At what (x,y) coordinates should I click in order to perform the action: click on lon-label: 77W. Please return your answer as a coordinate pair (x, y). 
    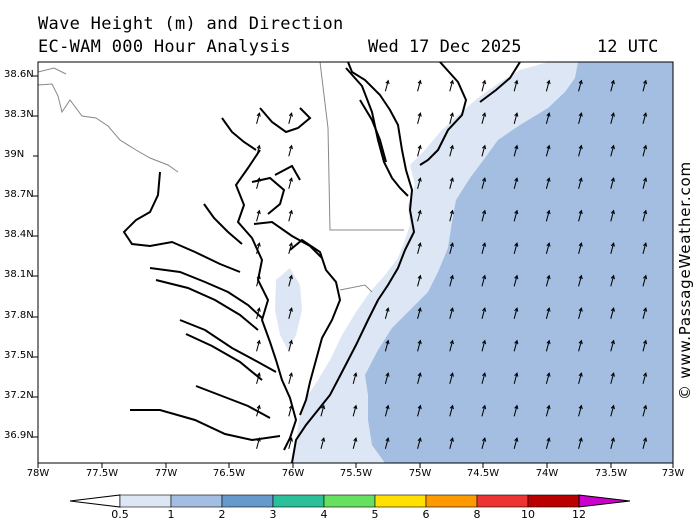
    Looking at the image, I should click on (166, 473).